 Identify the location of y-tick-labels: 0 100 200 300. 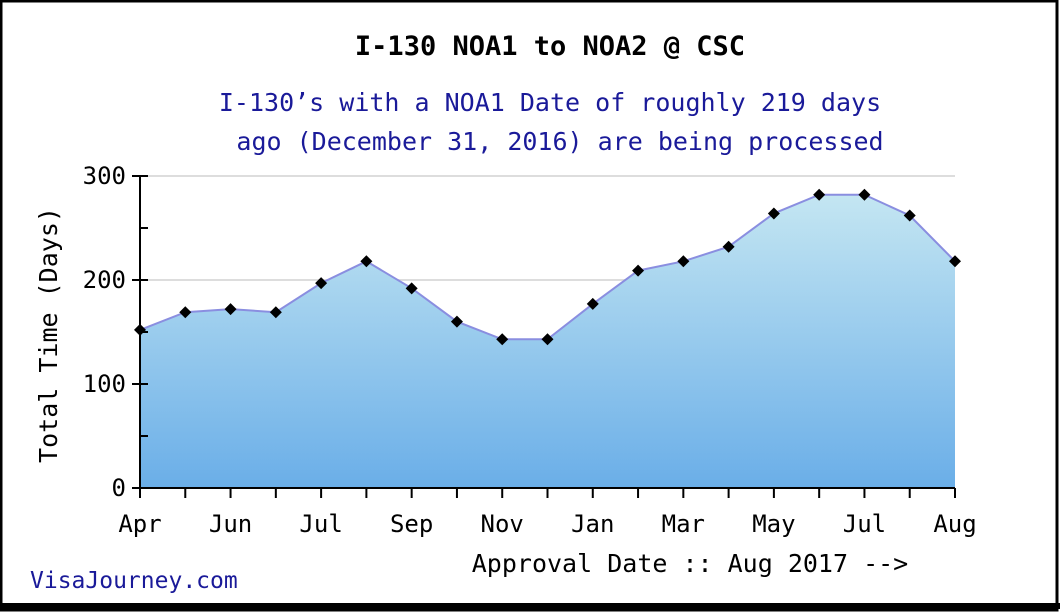
(104, 332).